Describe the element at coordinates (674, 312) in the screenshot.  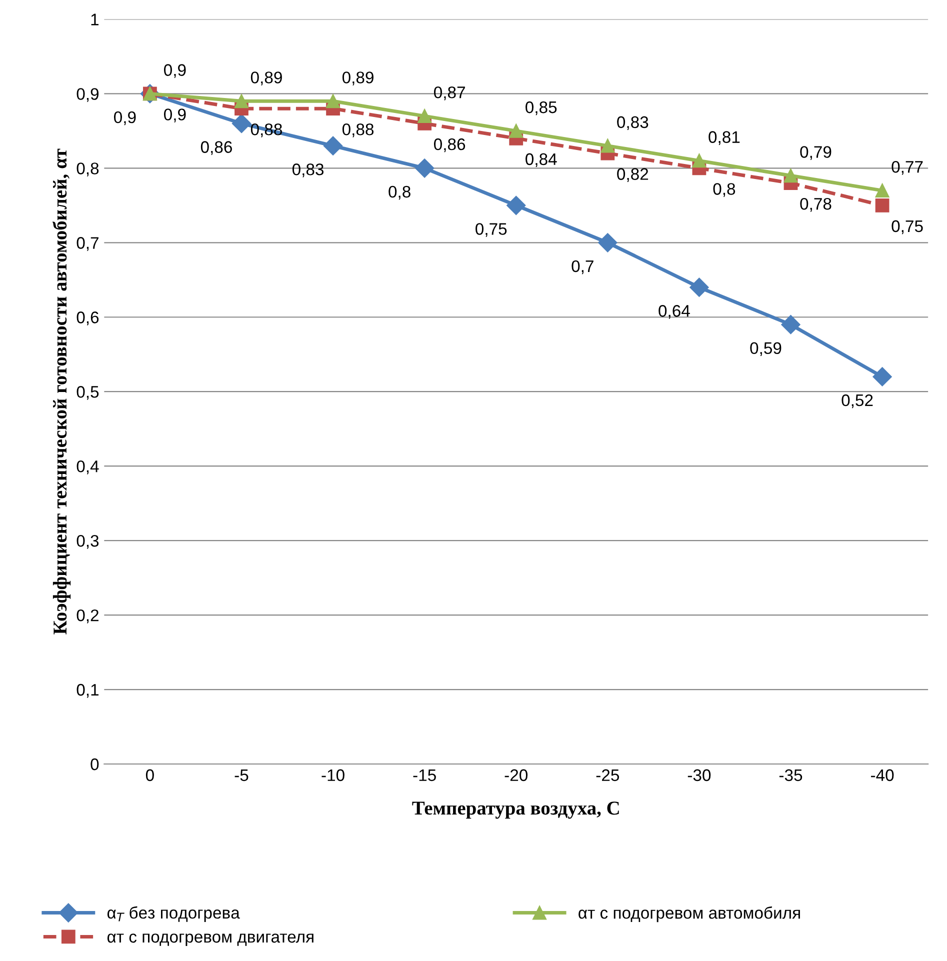
I see `data-label: 0,64` at that location.